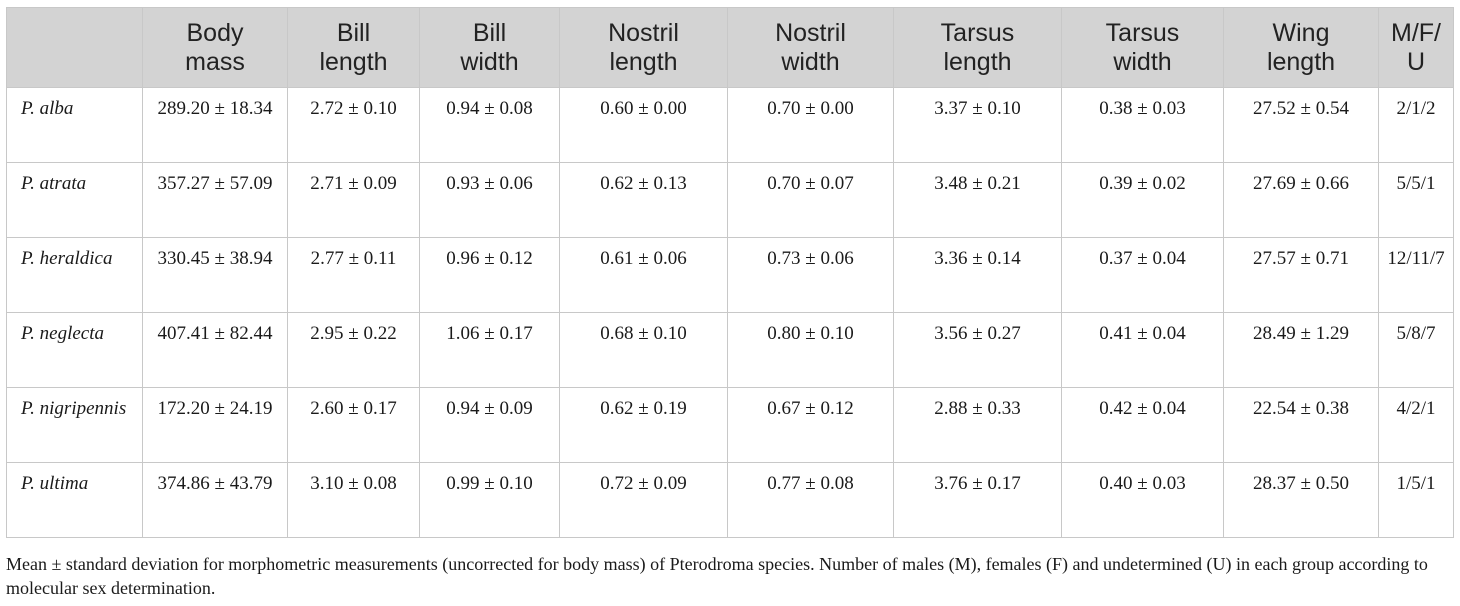 The height and width of the screenshot is (606, 1460). I want to click on value-cell: 0.67 ± 0.12, so click(810, 425).